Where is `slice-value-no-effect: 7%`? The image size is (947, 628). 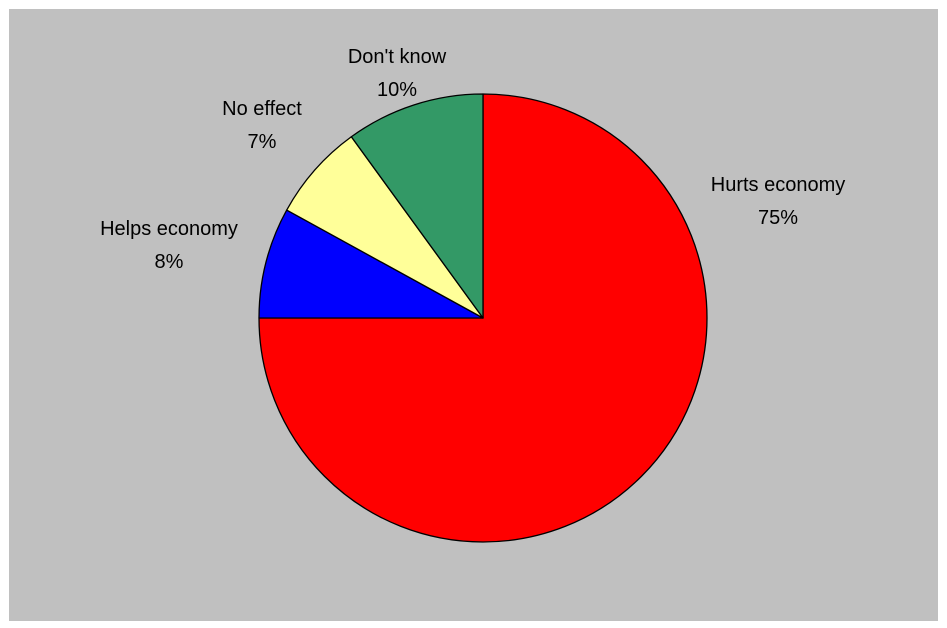 slice-value-no-effect: 7% is located at coordinates (262, 142).